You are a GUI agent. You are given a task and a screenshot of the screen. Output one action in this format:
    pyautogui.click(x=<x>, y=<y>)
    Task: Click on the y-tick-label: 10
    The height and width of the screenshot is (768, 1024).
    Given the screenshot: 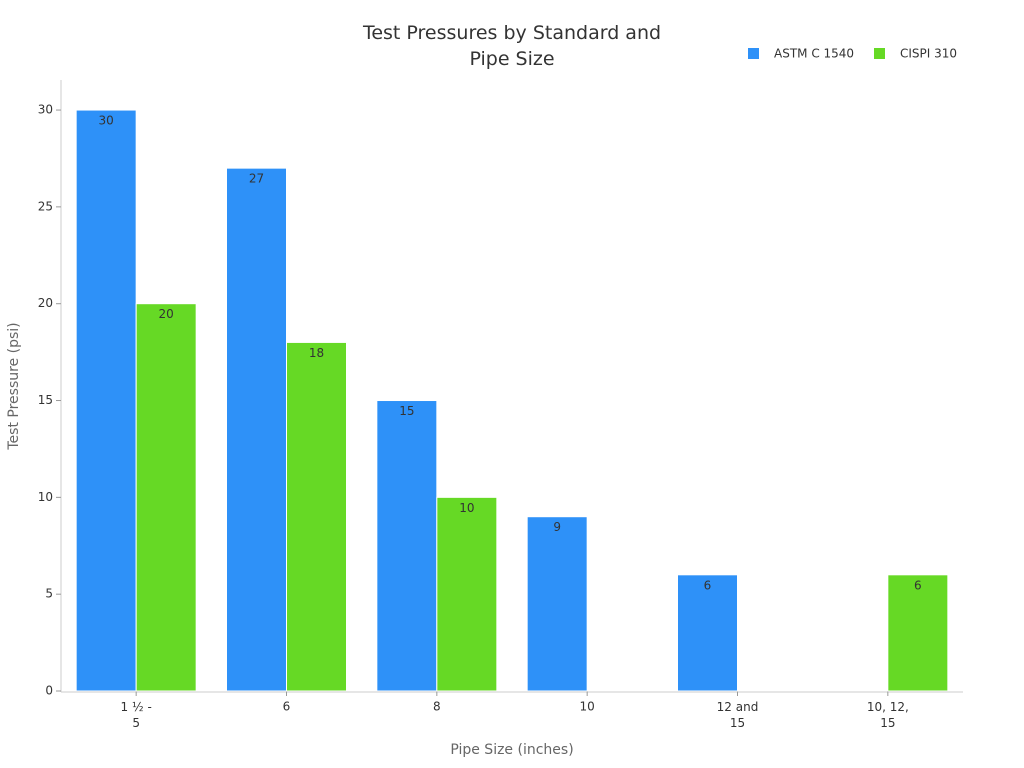 What is the action you would take?
    pyautogui.click(x=45, y=497)
    